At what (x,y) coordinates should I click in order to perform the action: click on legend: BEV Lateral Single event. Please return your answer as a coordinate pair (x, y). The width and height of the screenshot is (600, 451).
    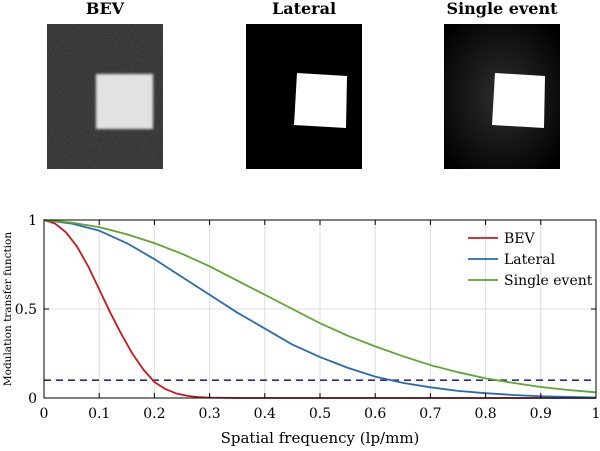
    Looking at the image, I should click on (530, 260).